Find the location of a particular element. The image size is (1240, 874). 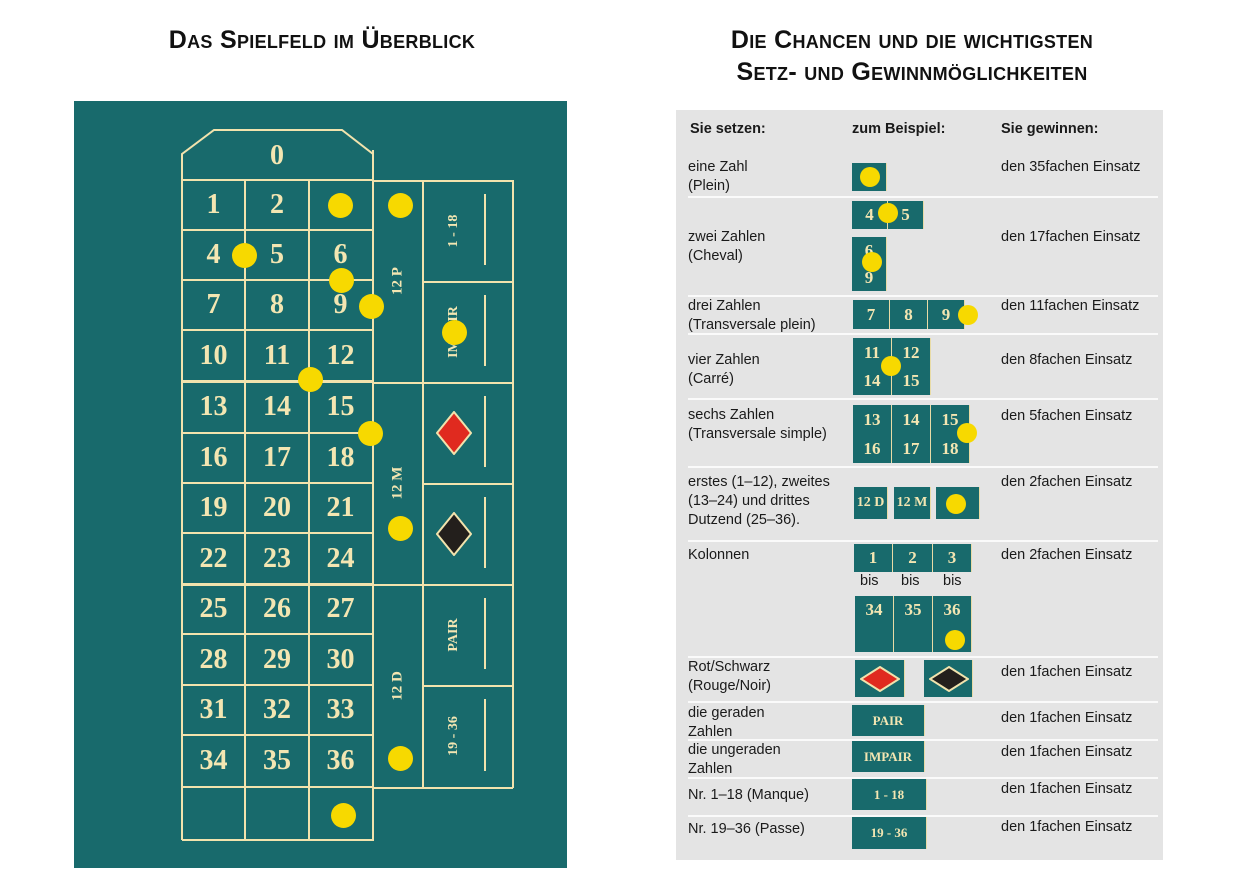

number-cell: 25 is located at coordinates (213, 608).